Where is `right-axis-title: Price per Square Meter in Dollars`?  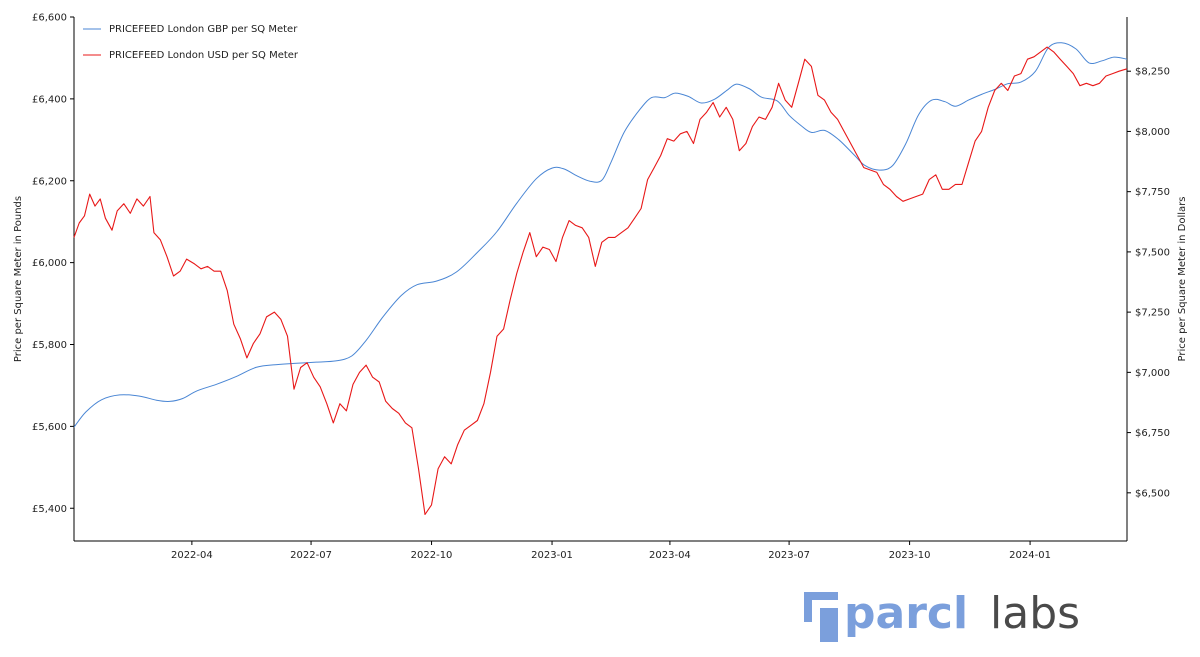 right-axis-title: Price per Square Meter in Dollars is located at coordinates (1182, 278).